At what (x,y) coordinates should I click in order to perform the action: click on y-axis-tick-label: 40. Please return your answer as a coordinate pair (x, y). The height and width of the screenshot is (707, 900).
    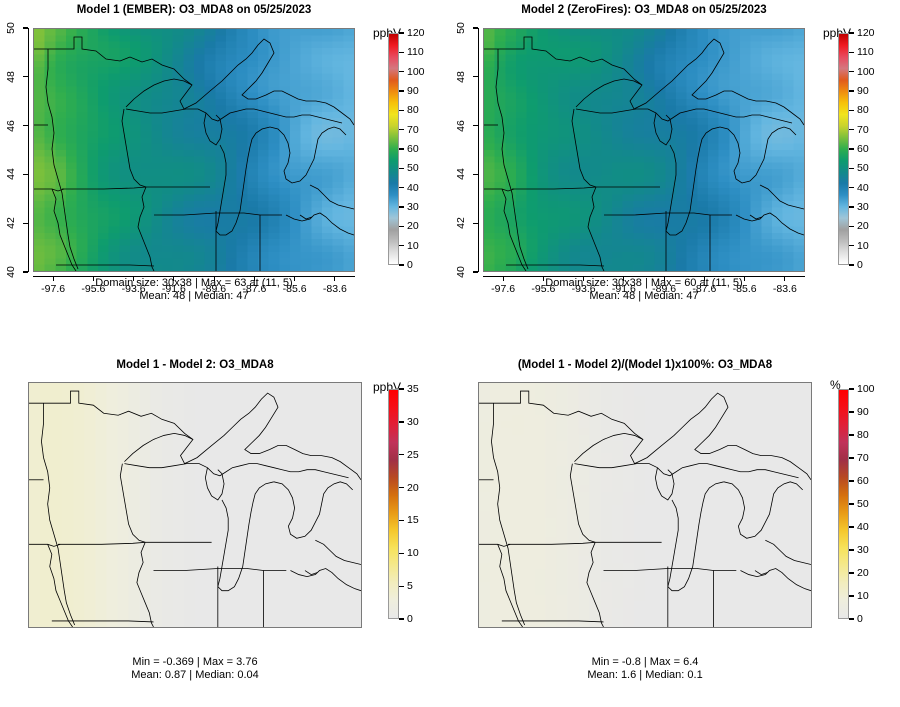
    Looking at the image, I should click on (11, 272).